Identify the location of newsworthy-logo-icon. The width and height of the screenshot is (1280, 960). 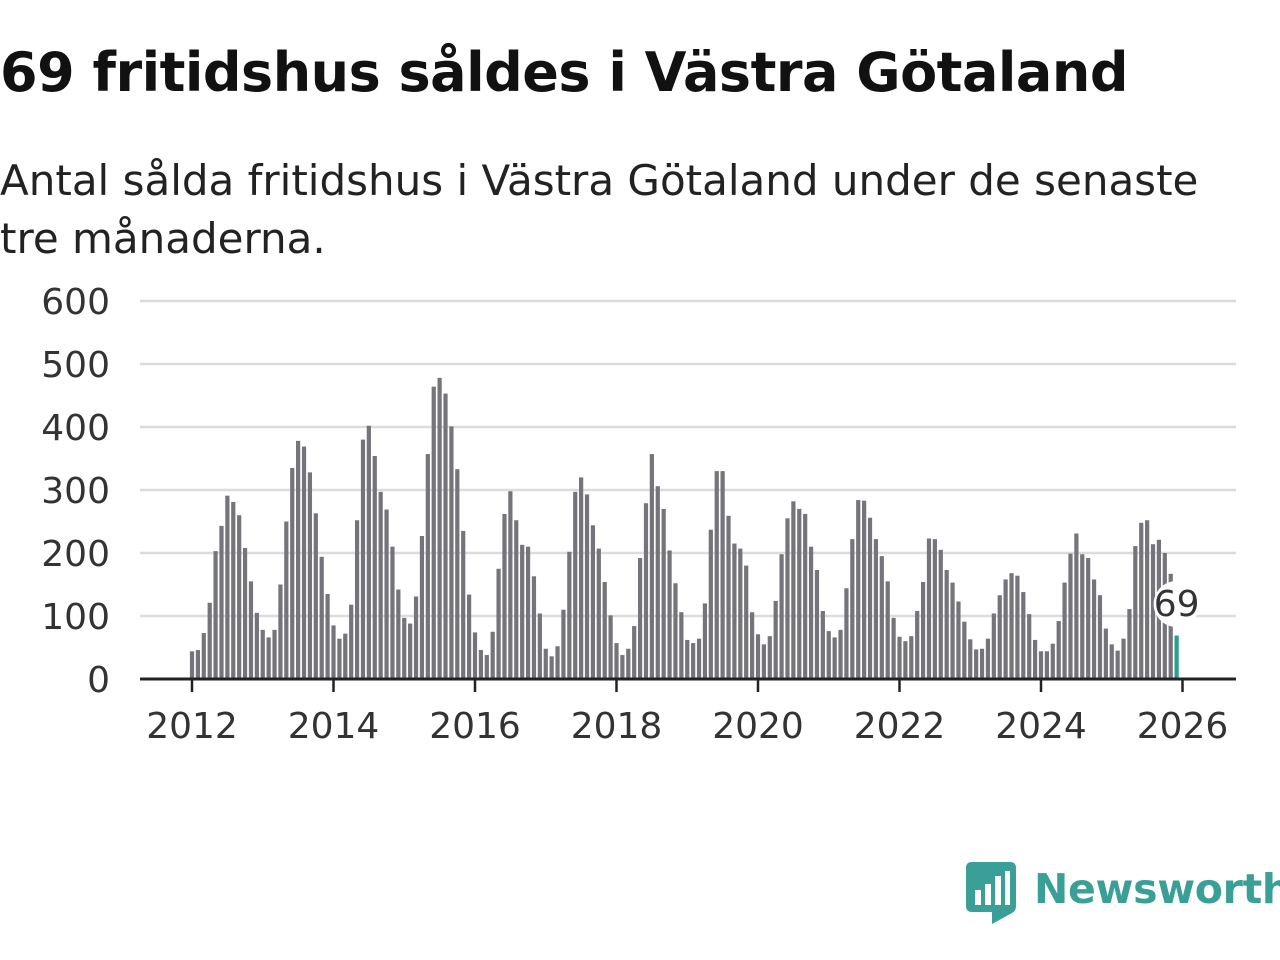
(991, 893).